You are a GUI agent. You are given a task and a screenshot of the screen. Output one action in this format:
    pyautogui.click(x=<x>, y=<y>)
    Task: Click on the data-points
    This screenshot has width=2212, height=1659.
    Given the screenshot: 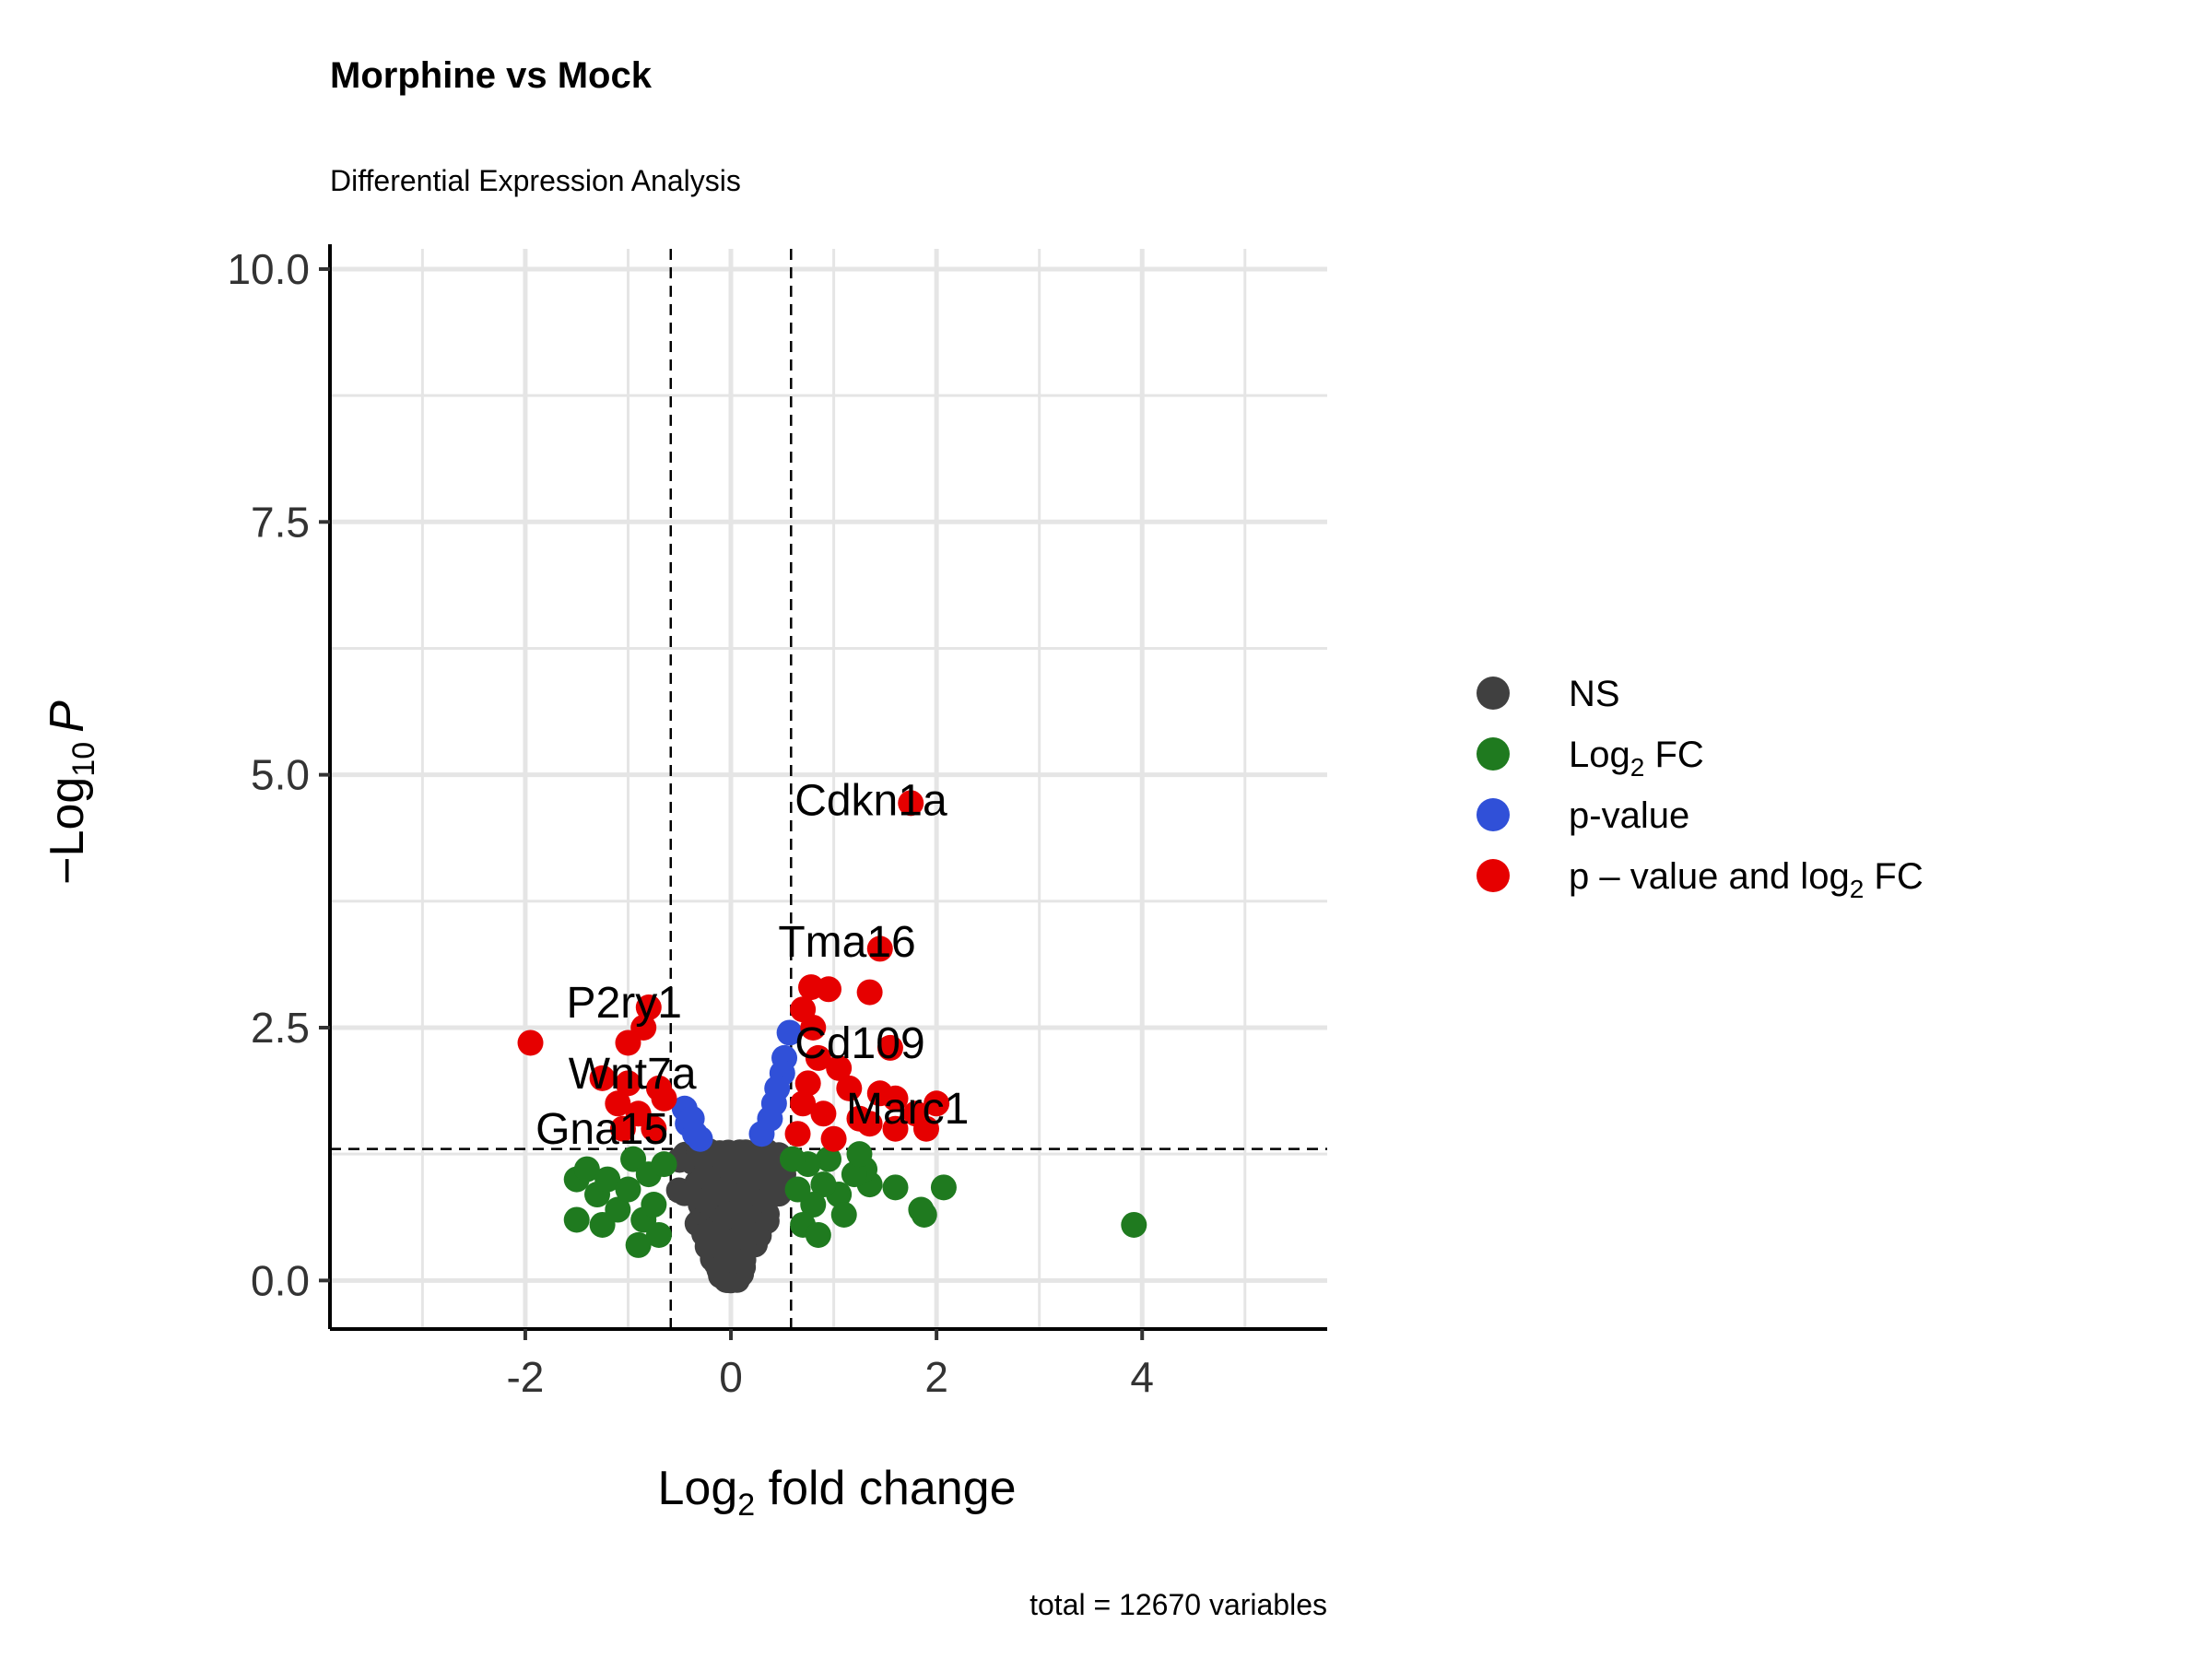 What is the action you would take?
    pyautogui.click(x=832, y=1042)
    